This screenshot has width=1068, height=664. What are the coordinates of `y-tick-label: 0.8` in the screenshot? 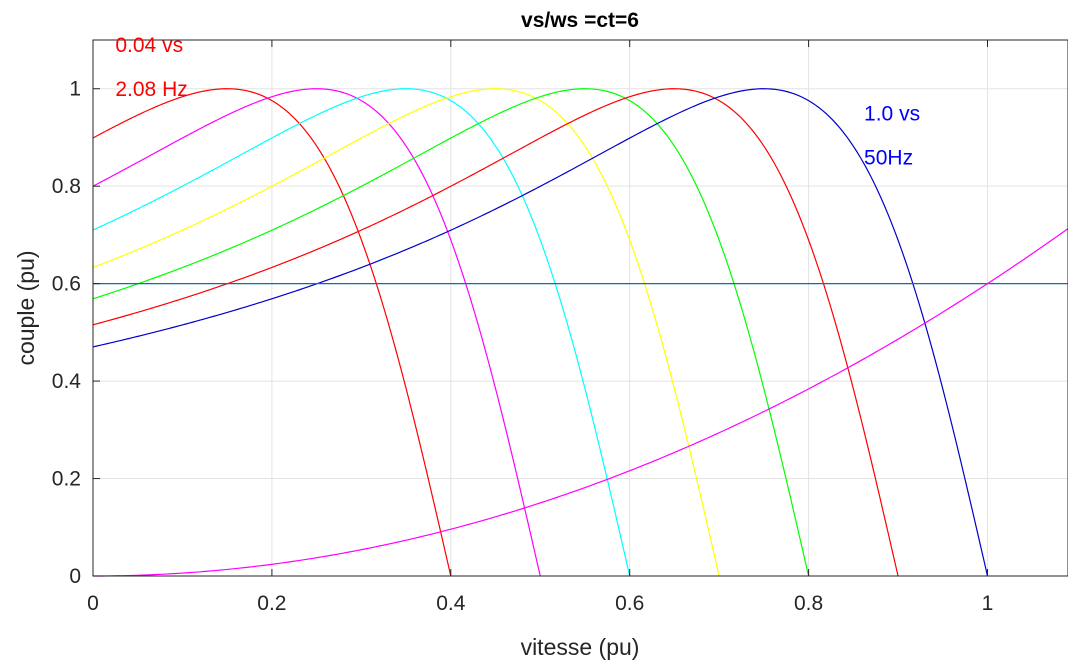 It's located at (66, 186).